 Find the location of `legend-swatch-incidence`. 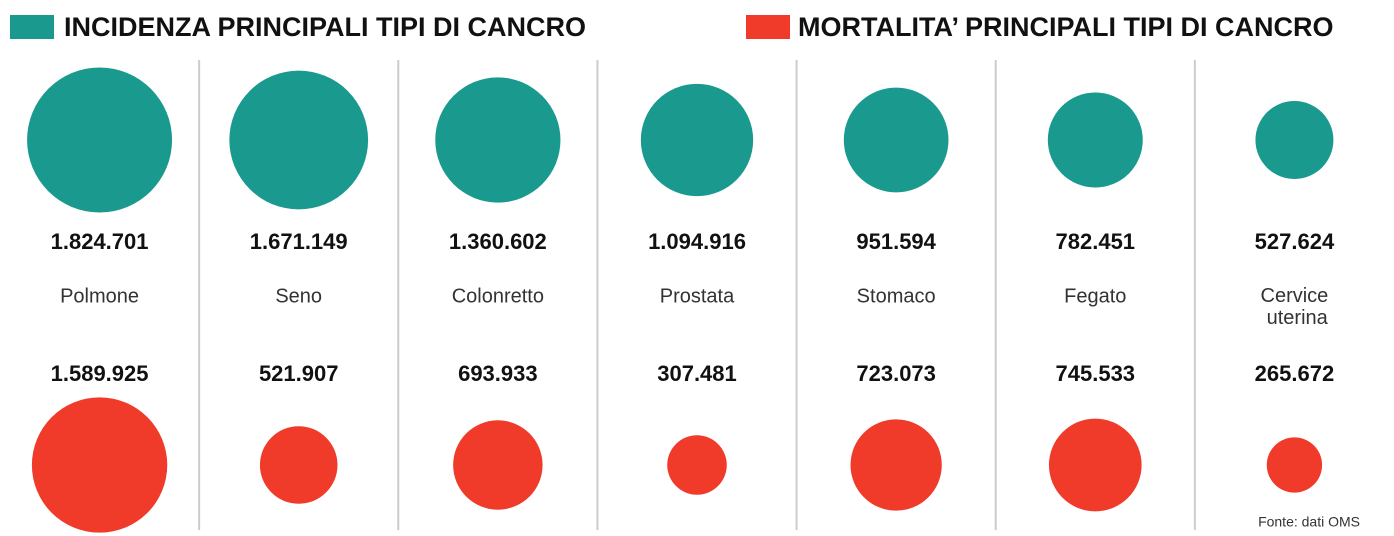

legend-swatch-incidence is located at coordinates (32, 27).